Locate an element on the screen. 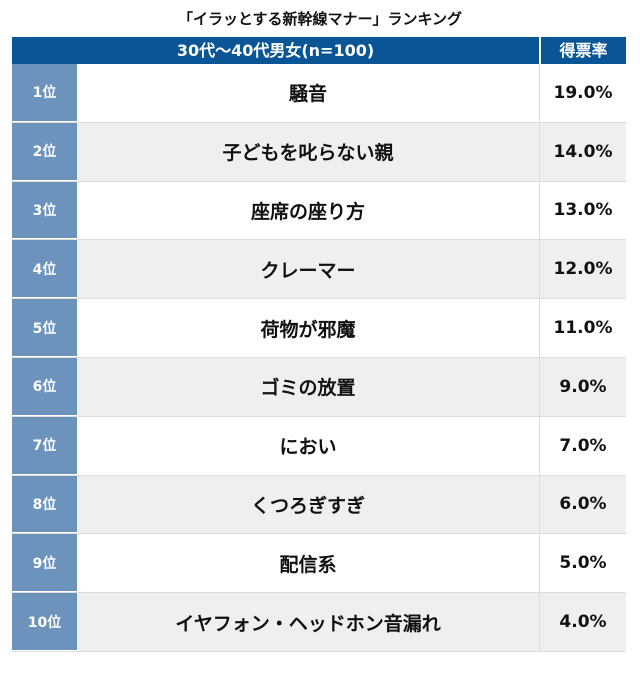  rank-cell: 2位 is located at coordinates (44, 151).